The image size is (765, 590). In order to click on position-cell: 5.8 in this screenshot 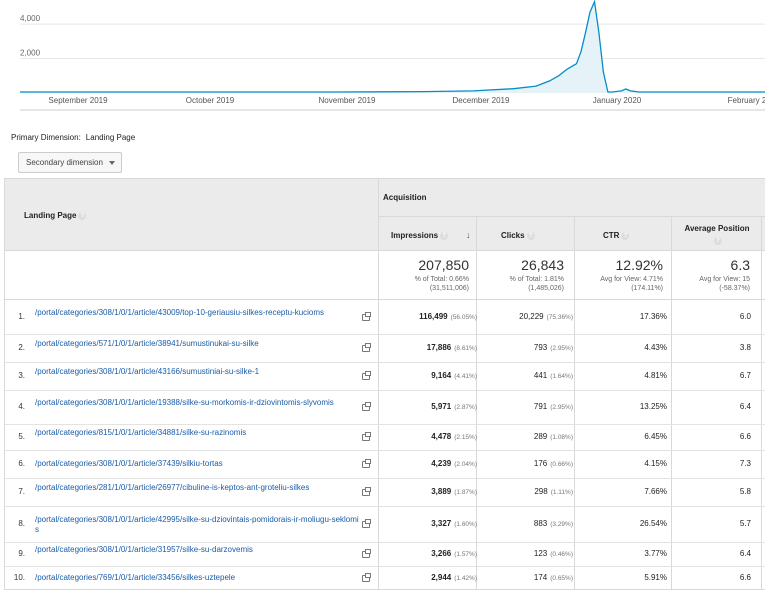, I will do `click(745, 491)`.